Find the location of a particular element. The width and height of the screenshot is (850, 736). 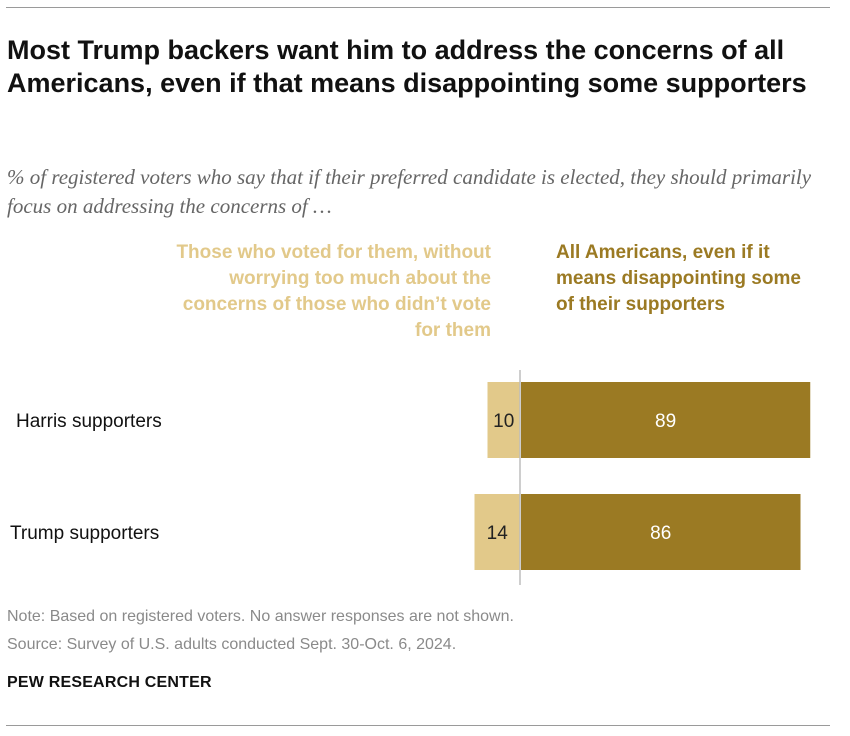

category-label: Harris supporters is located at coordinates (89, 421).